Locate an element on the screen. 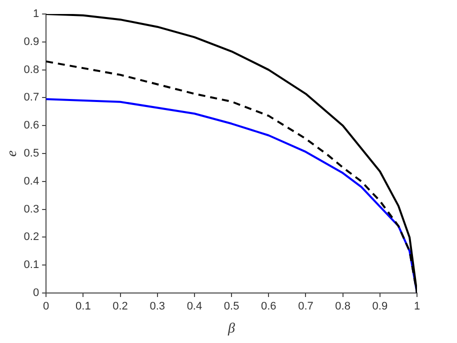  y-tick-label: 1 is located at coordinates (36, 14).